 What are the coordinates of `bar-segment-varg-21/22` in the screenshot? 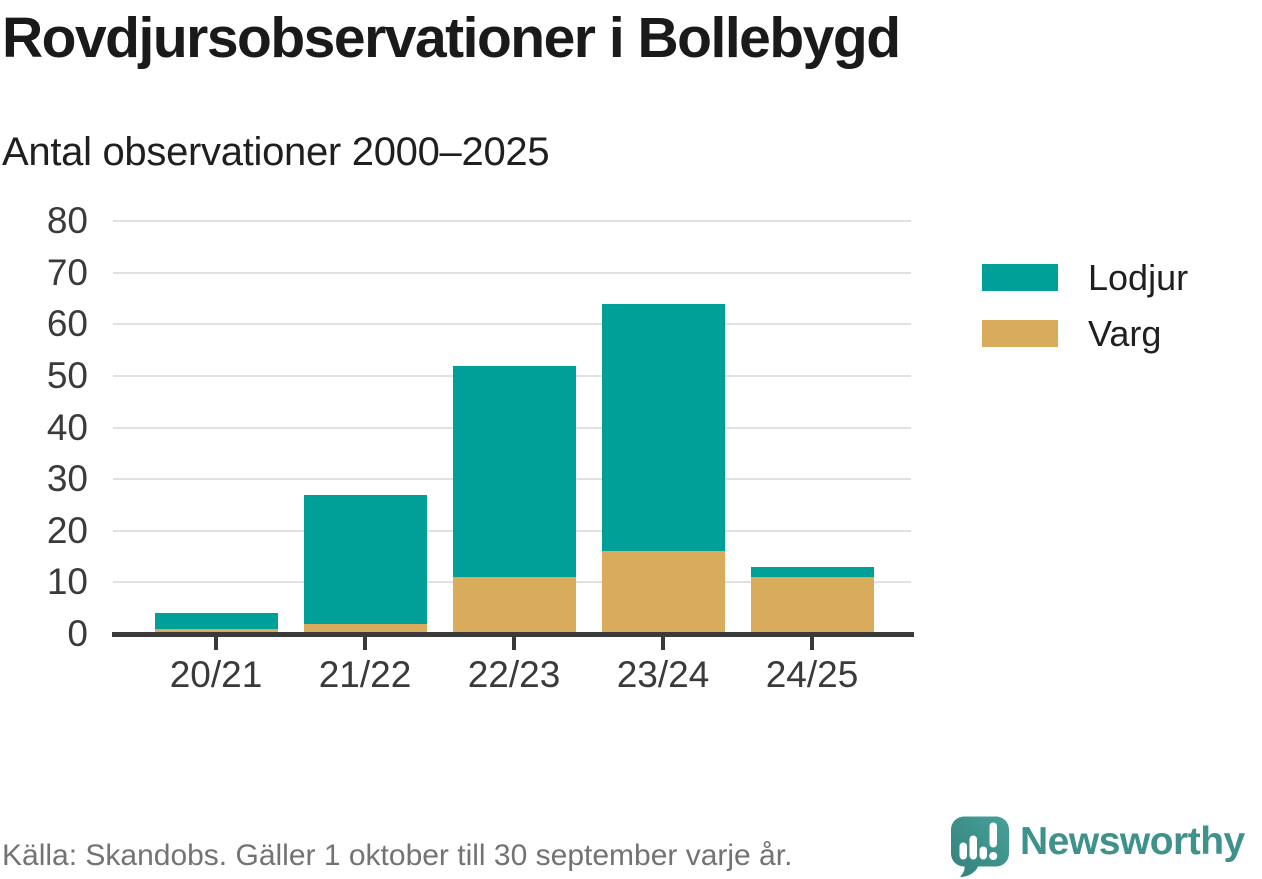 It's located at (365, 628).